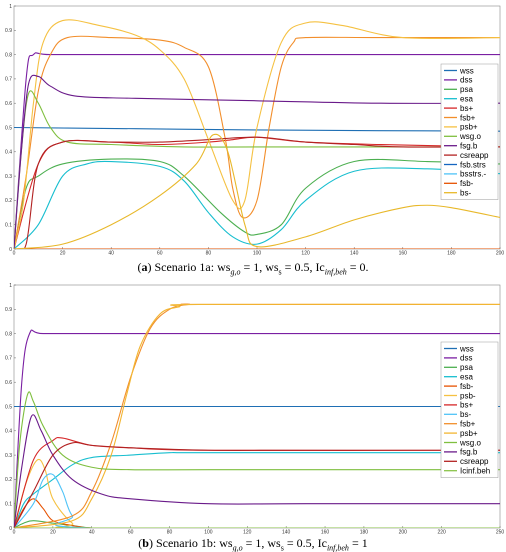  I want to click on legend-entry: bsstrs.-, so click(473, 174).